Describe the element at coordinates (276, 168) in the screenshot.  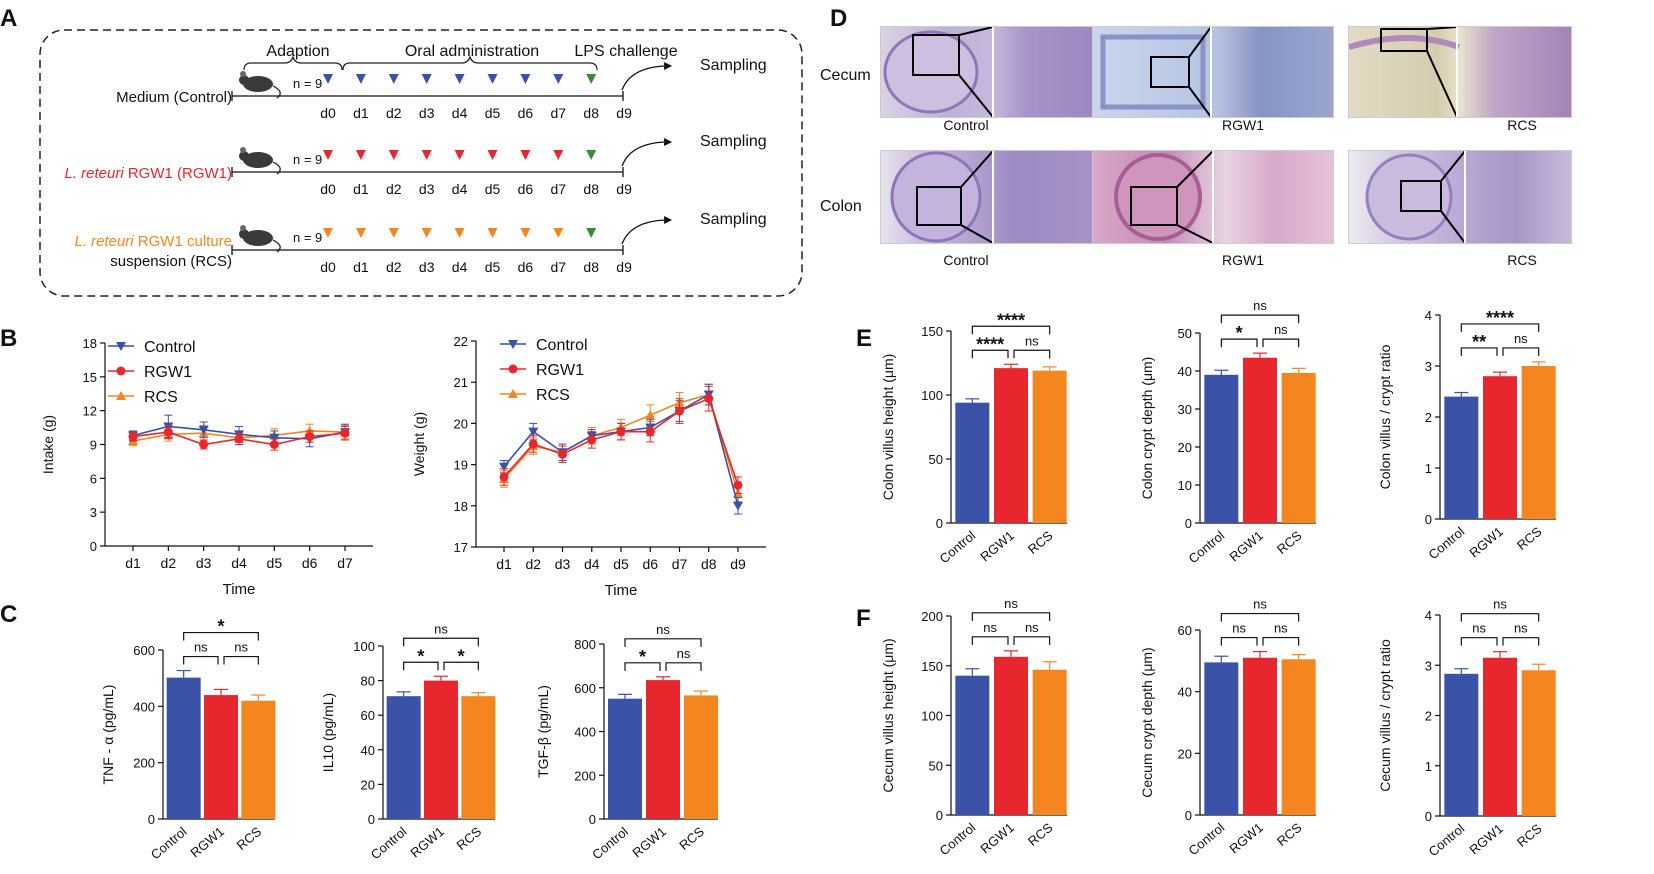
I see `mouse-tail` at that location.